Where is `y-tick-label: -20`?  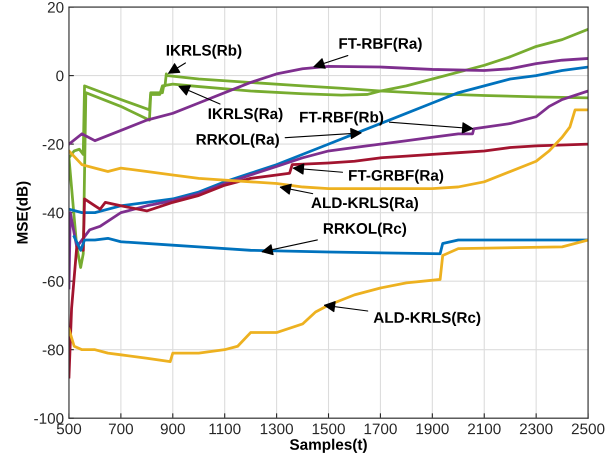
y-tick-label: -20 is located at coordinates (53, 144).